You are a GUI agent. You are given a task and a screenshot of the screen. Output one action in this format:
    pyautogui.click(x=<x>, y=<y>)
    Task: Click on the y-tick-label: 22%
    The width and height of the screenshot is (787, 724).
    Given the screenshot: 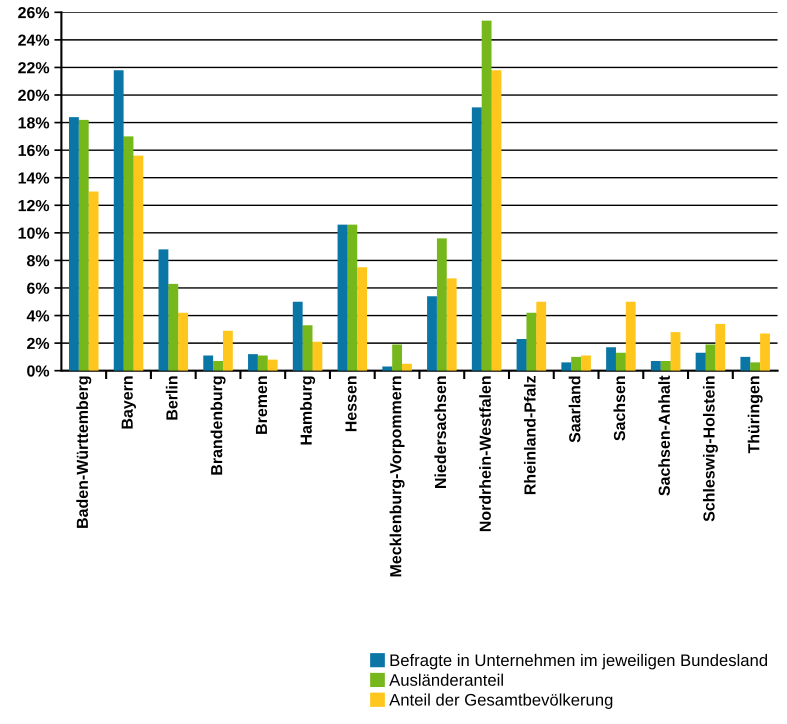 What is the action you would take?
    pyautogui.click(x=34, y=68)
    